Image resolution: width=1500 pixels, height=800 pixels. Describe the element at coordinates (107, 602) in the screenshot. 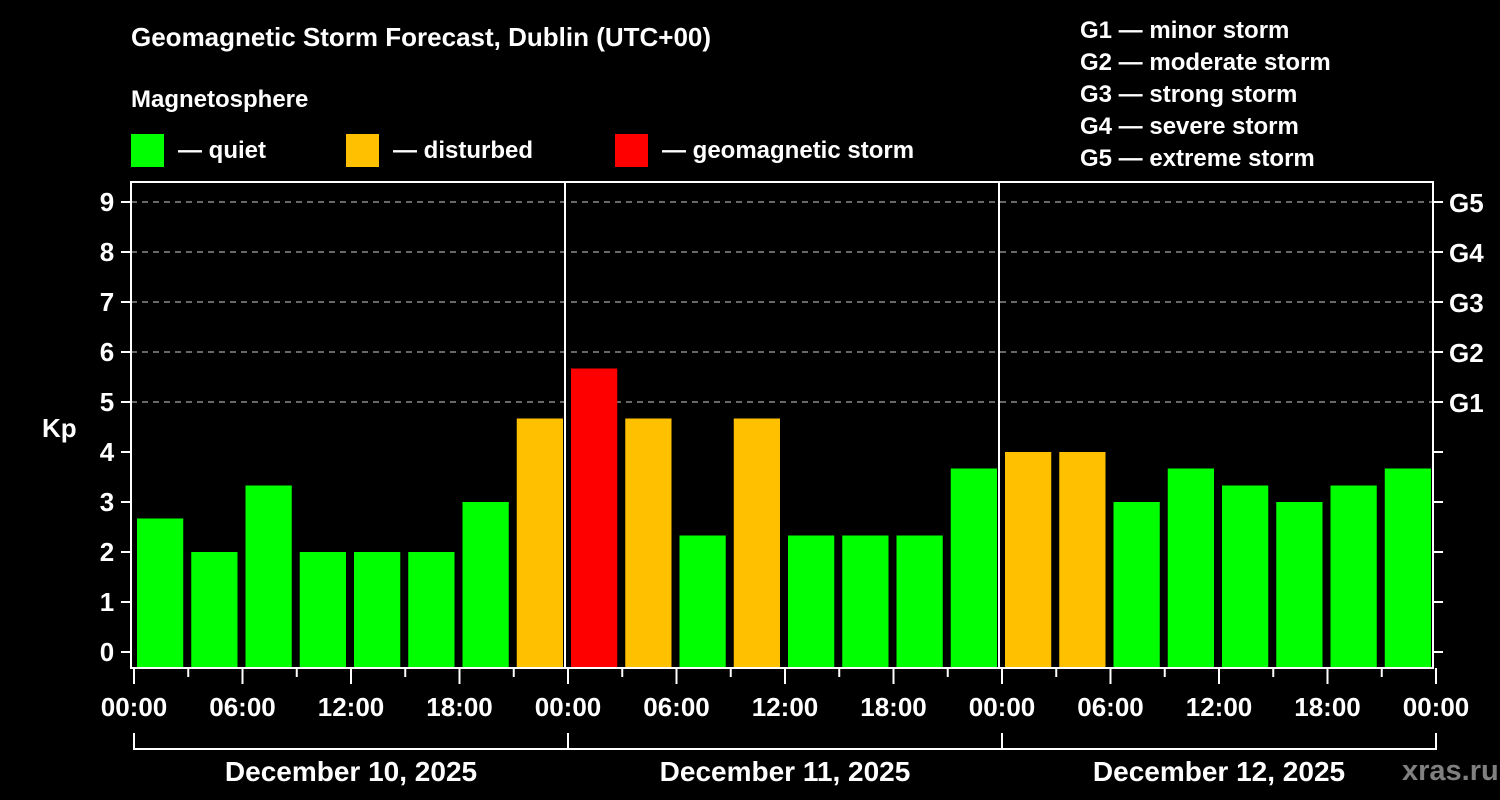

I see `y-tick-label: 1` at that location.